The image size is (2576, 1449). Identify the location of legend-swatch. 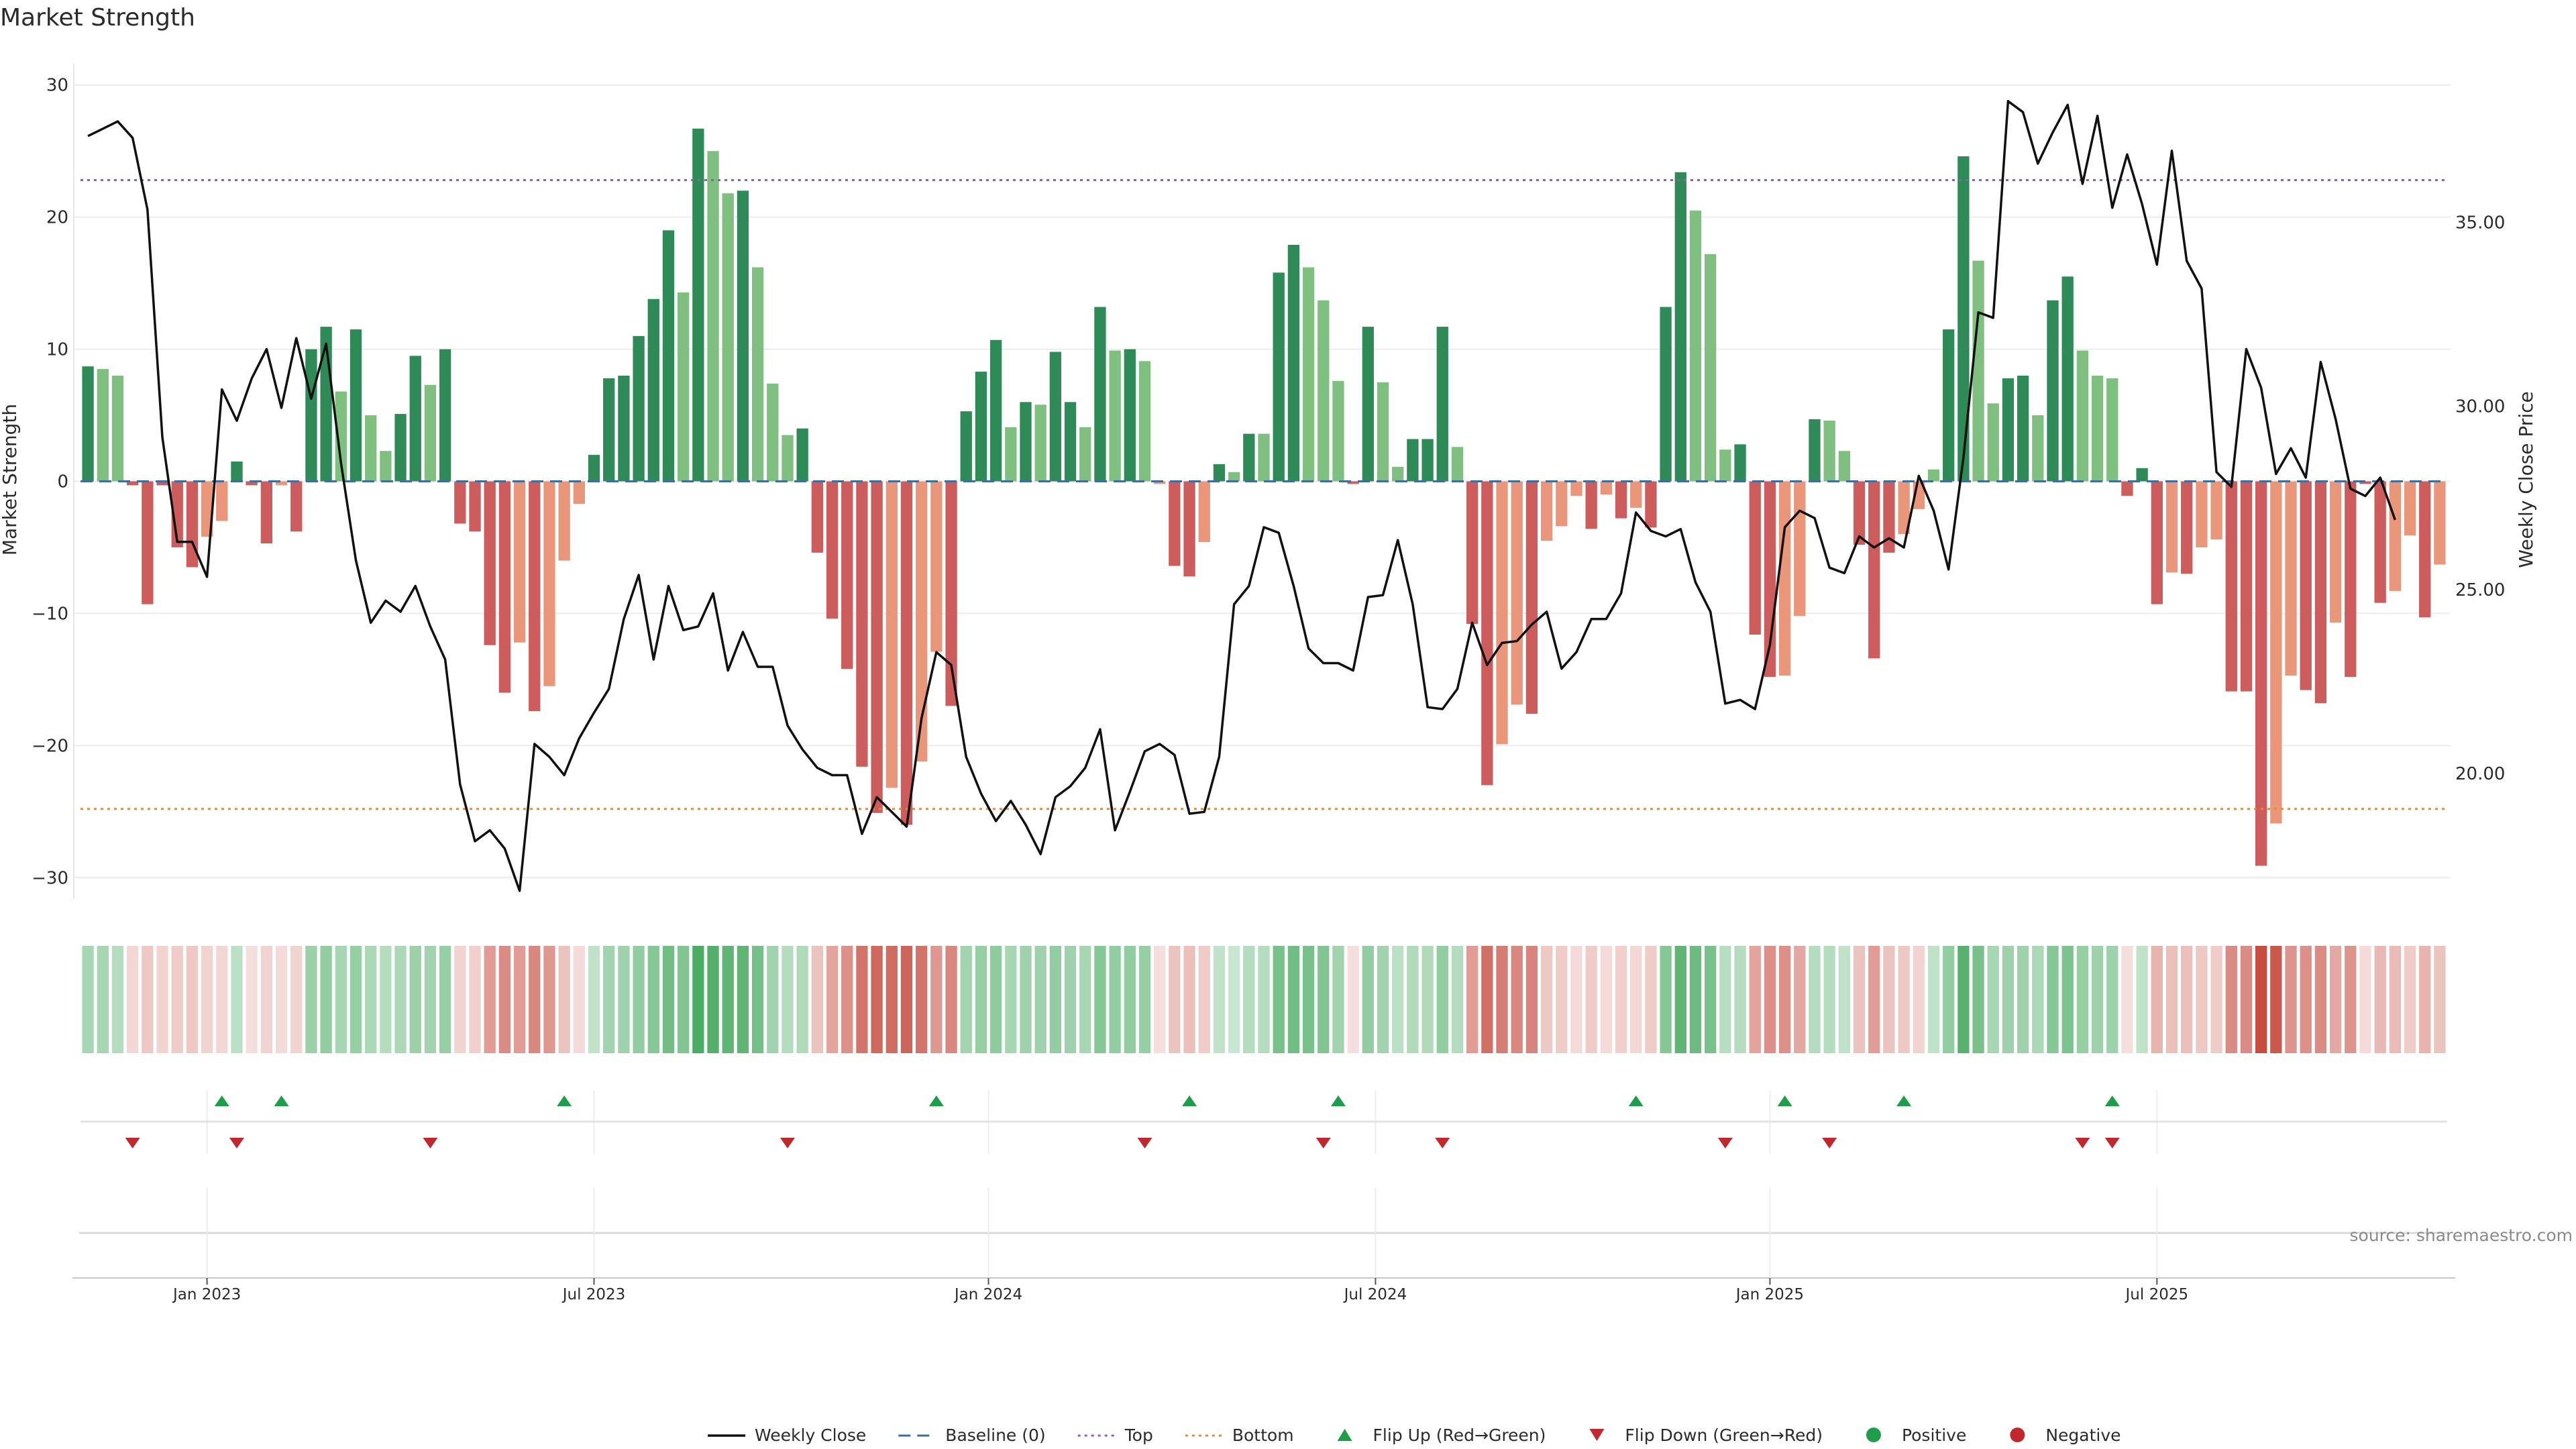
(1344, 1435).